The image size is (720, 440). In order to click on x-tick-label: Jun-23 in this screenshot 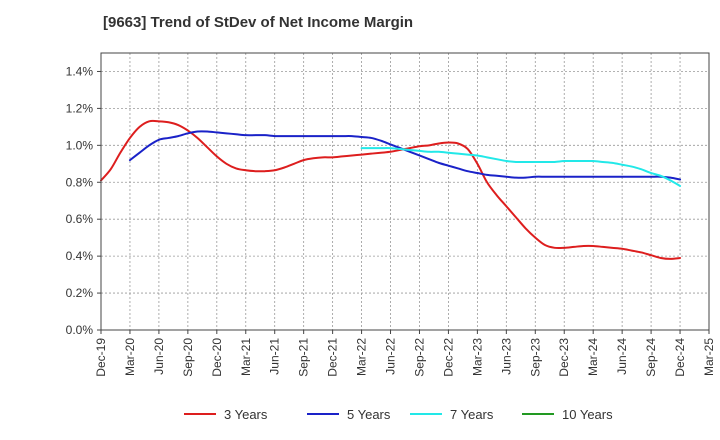, I will do `click(506, 356)`.